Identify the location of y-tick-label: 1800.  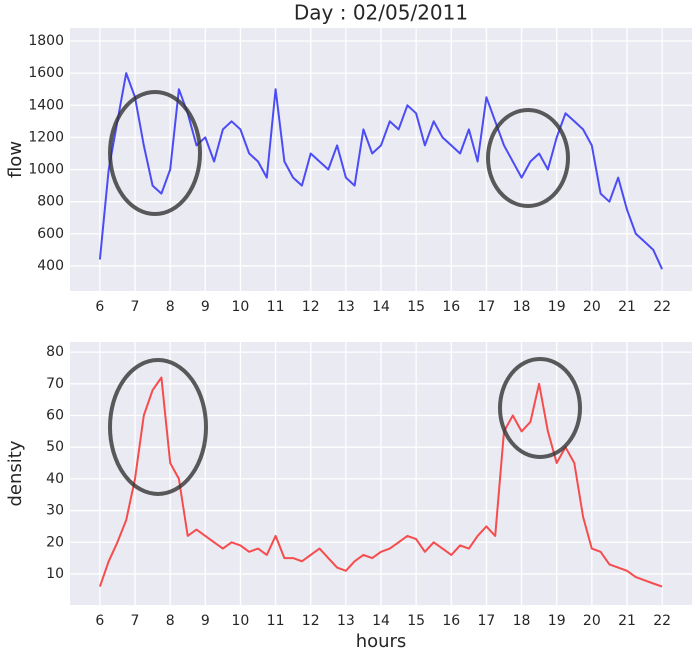
(46, 41).